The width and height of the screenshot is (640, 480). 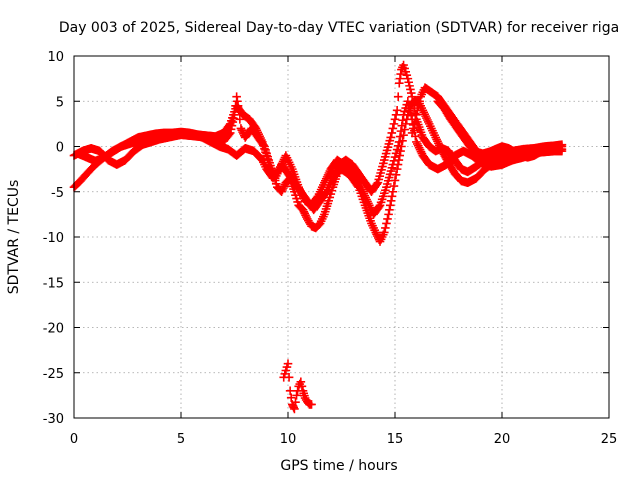 I want to click on y-tick-label: -20, so click(x=53, y=329).